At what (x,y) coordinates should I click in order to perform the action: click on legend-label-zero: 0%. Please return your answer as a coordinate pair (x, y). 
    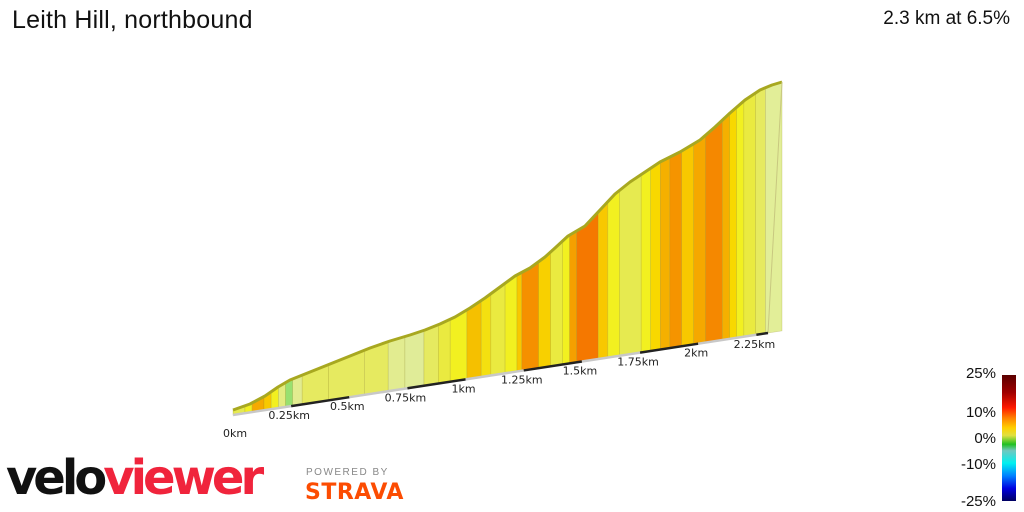
    Looking at the image, I should click on (985, 438).